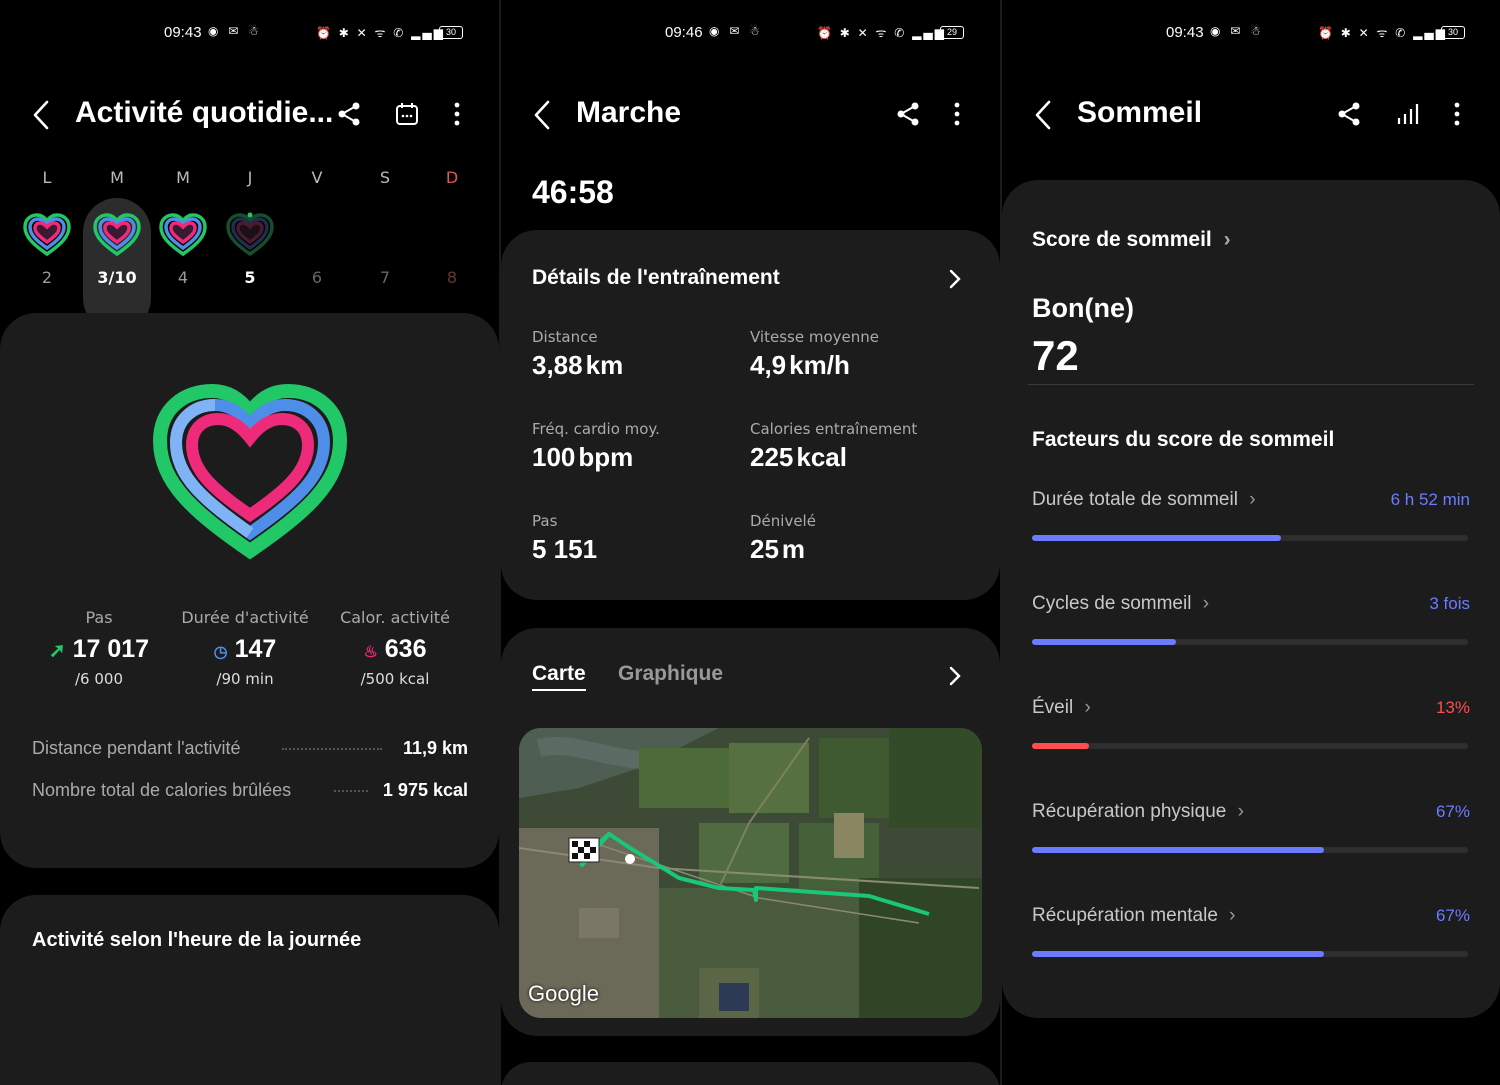  I want to click on calendar-icon, so click(407, 114).